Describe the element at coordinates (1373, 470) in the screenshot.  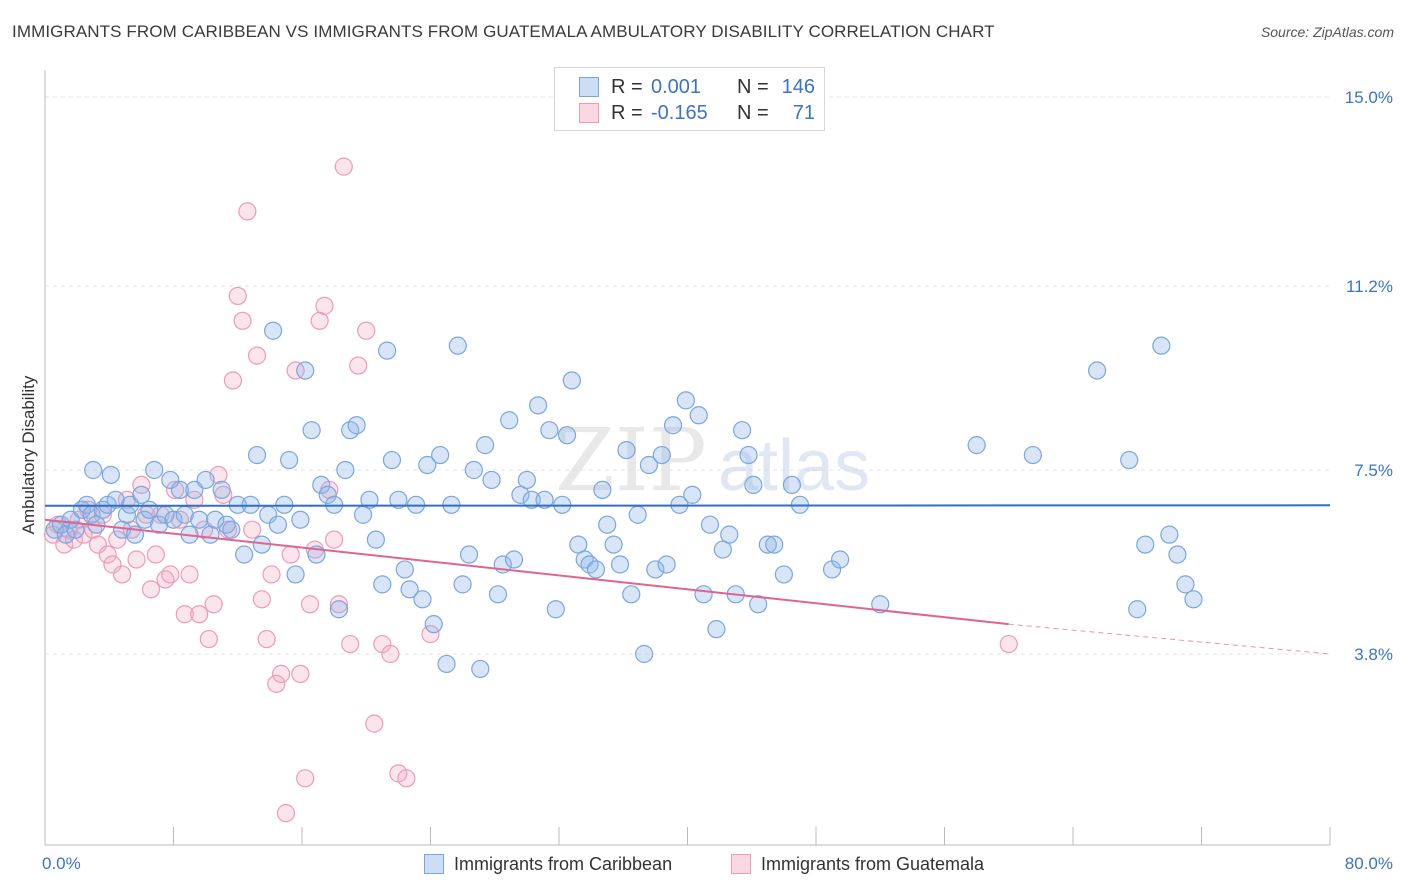
I see `y-tick-label: 7.5%` at that location.